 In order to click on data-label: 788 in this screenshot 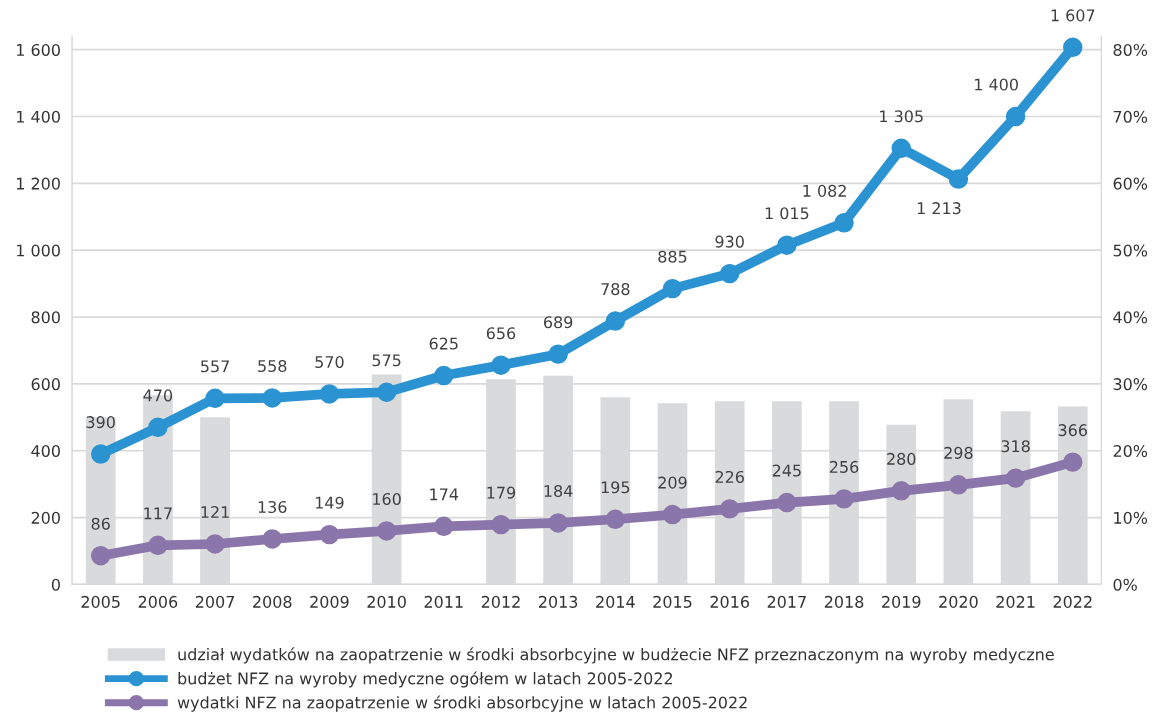, I will do `click(615, 289)`.